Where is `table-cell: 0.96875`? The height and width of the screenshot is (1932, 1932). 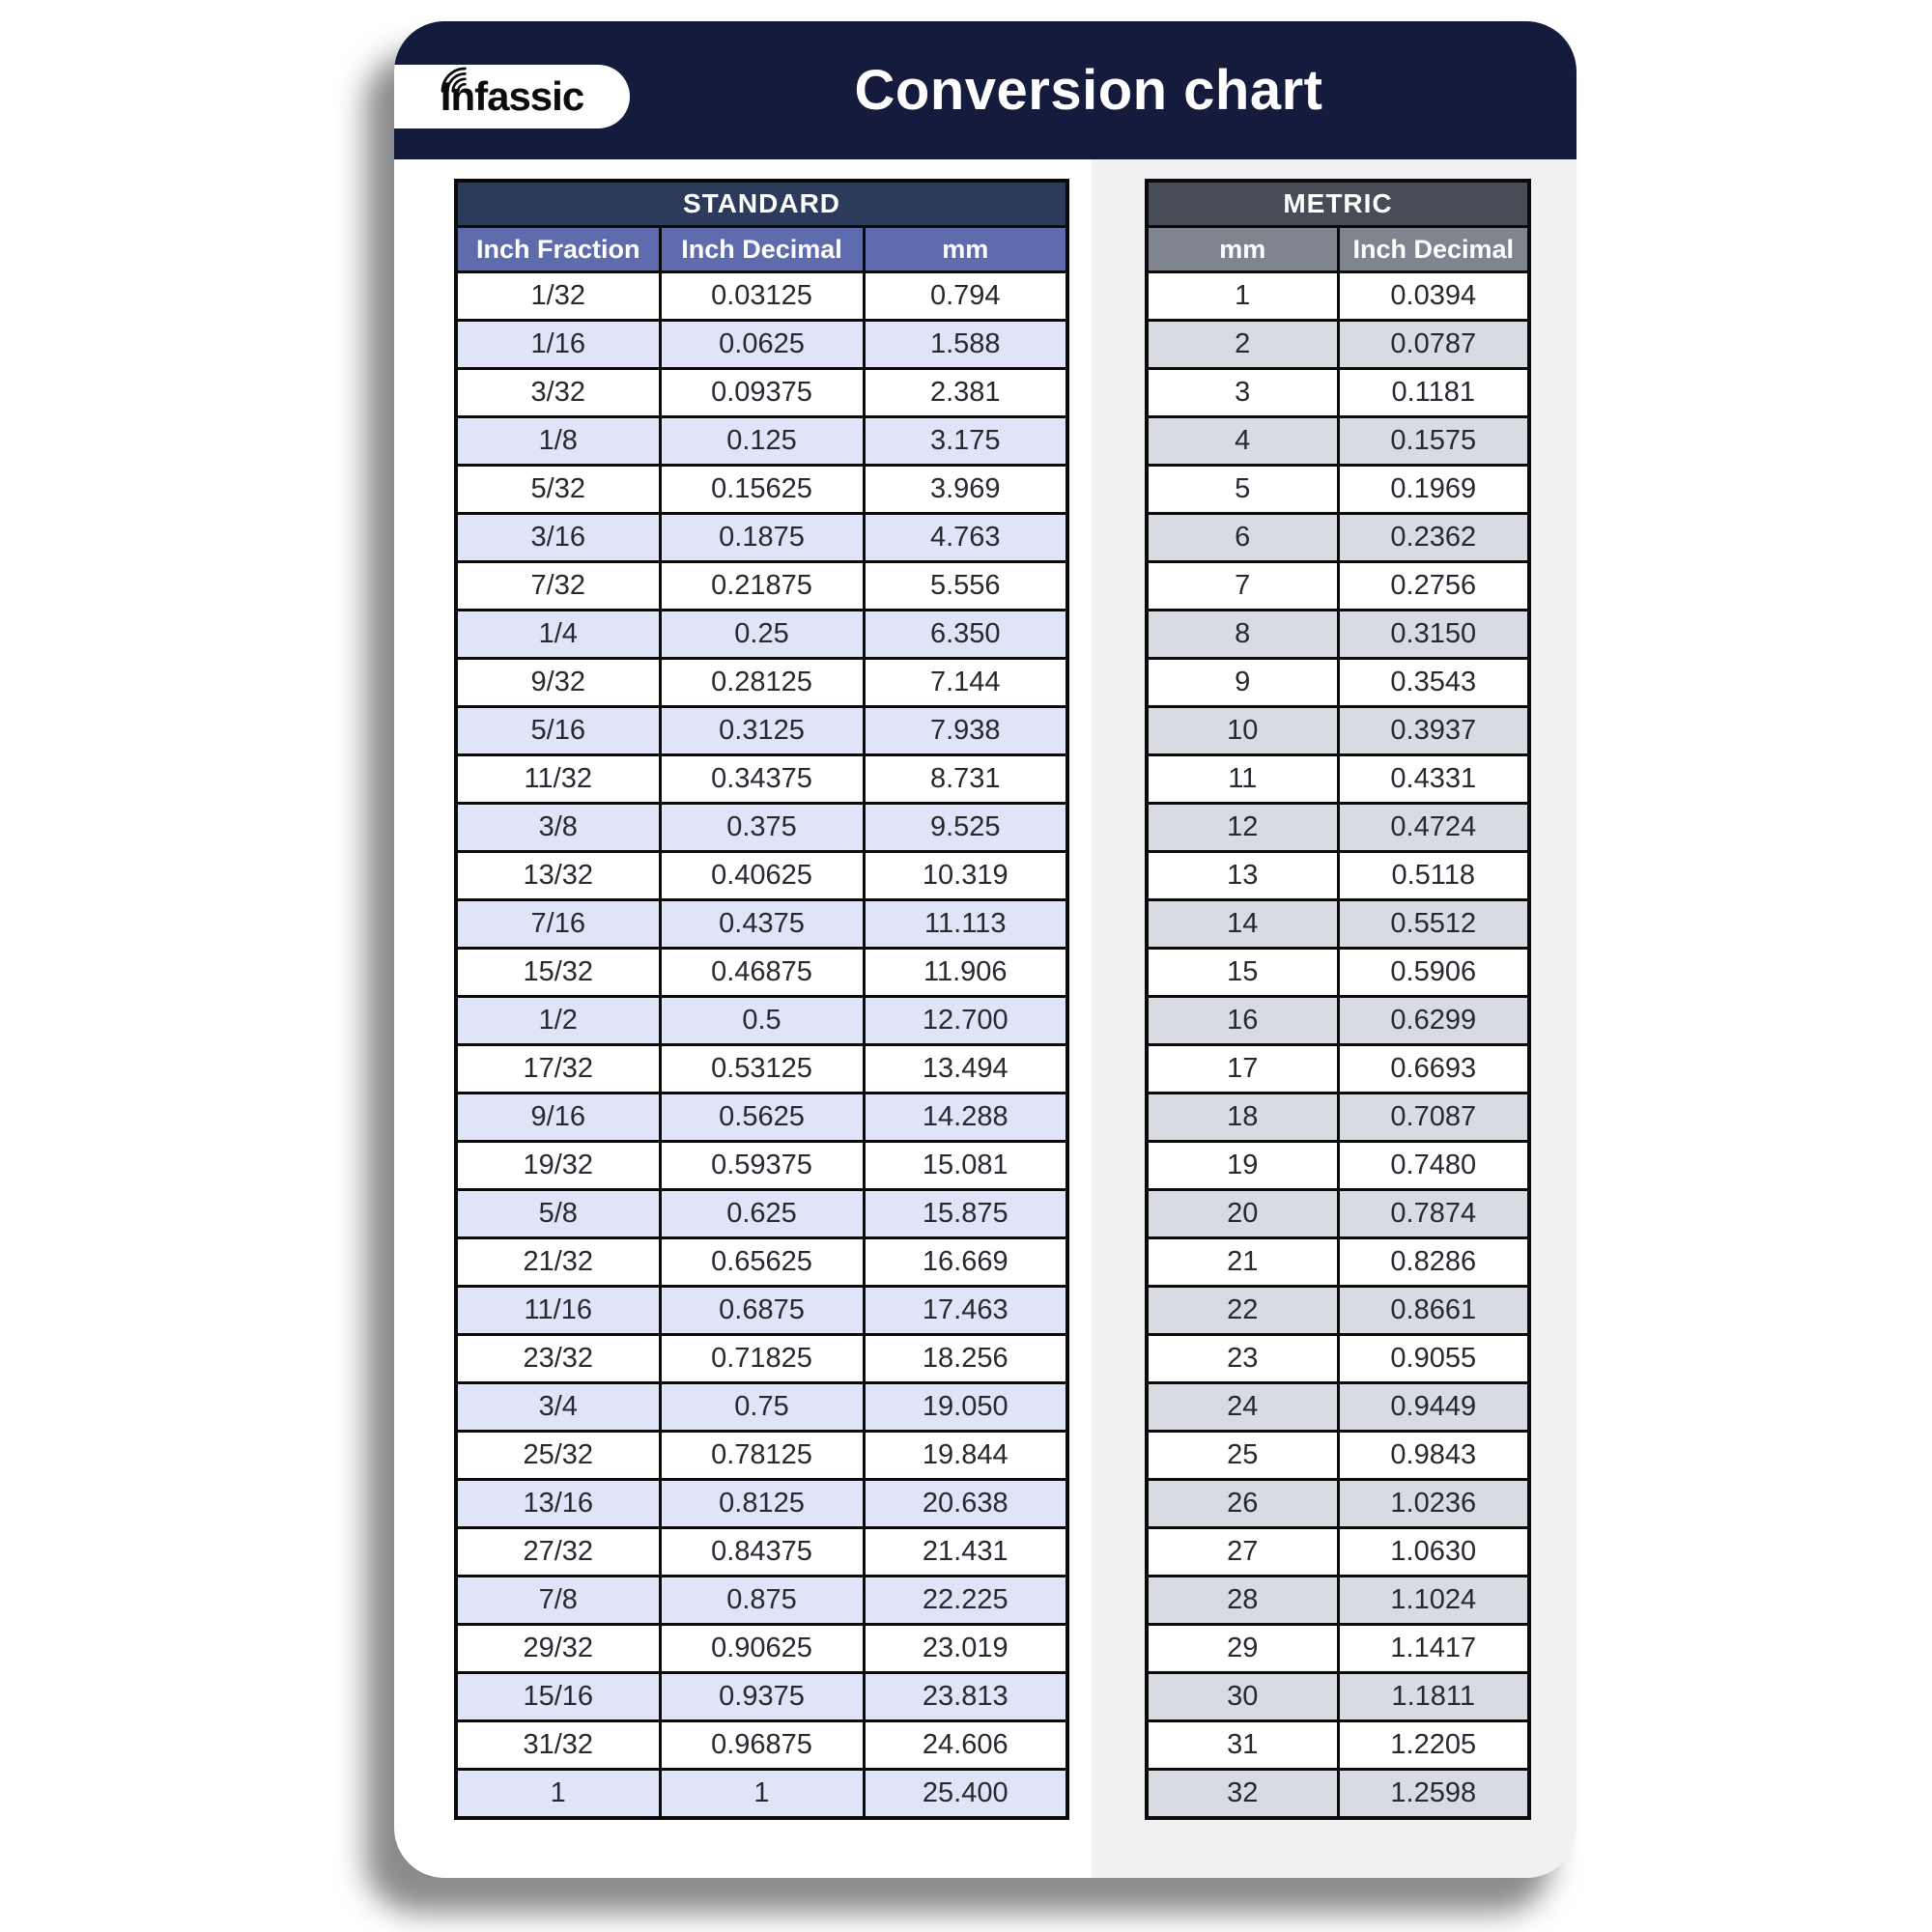 table-cell: 0.96875 is located at coordinates (762, 1745).